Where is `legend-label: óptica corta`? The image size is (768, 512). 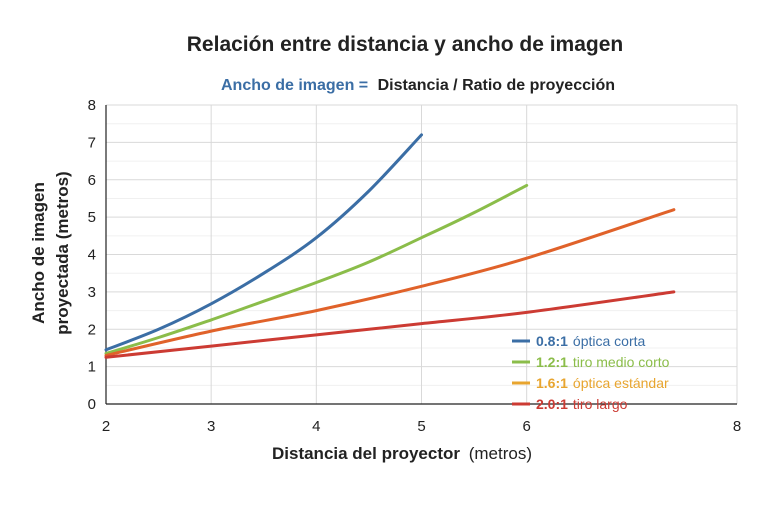
legend-label: óptica corta is located at coordinates (609, 341).